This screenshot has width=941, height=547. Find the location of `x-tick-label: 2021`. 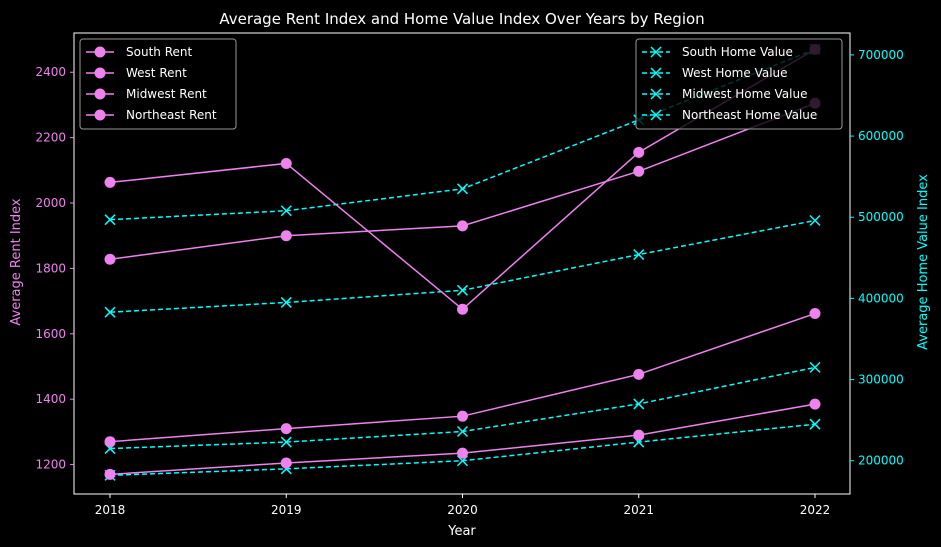

x-tick-label: 2021 is located at coordinates (638, 510).